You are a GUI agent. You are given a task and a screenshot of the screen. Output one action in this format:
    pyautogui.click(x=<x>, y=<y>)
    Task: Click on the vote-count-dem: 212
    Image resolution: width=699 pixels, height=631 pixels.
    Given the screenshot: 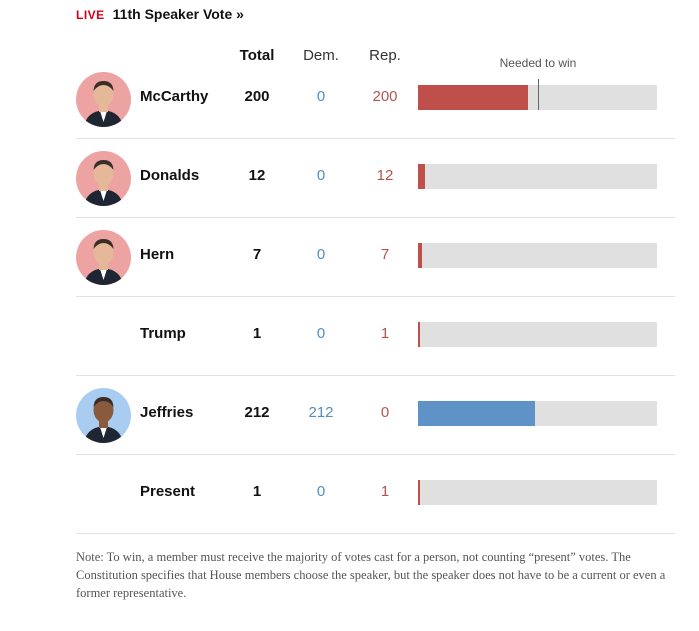 What is the action you would take?
    pyautogui.click(x=321, y=412)
    